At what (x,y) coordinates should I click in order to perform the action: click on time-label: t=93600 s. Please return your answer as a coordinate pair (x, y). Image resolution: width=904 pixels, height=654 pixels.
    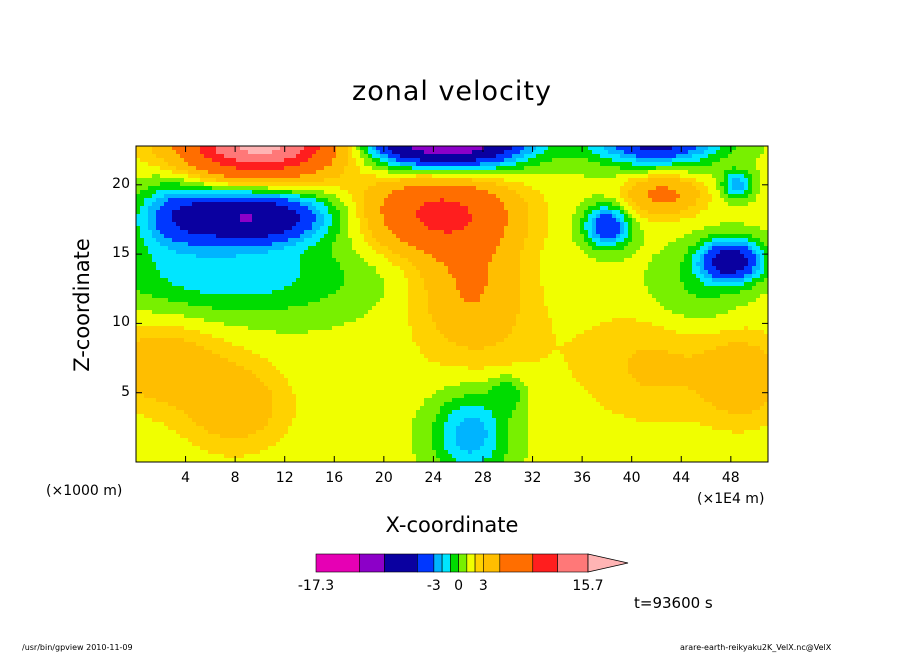
    Looking at the image, I should click on (673, 603).